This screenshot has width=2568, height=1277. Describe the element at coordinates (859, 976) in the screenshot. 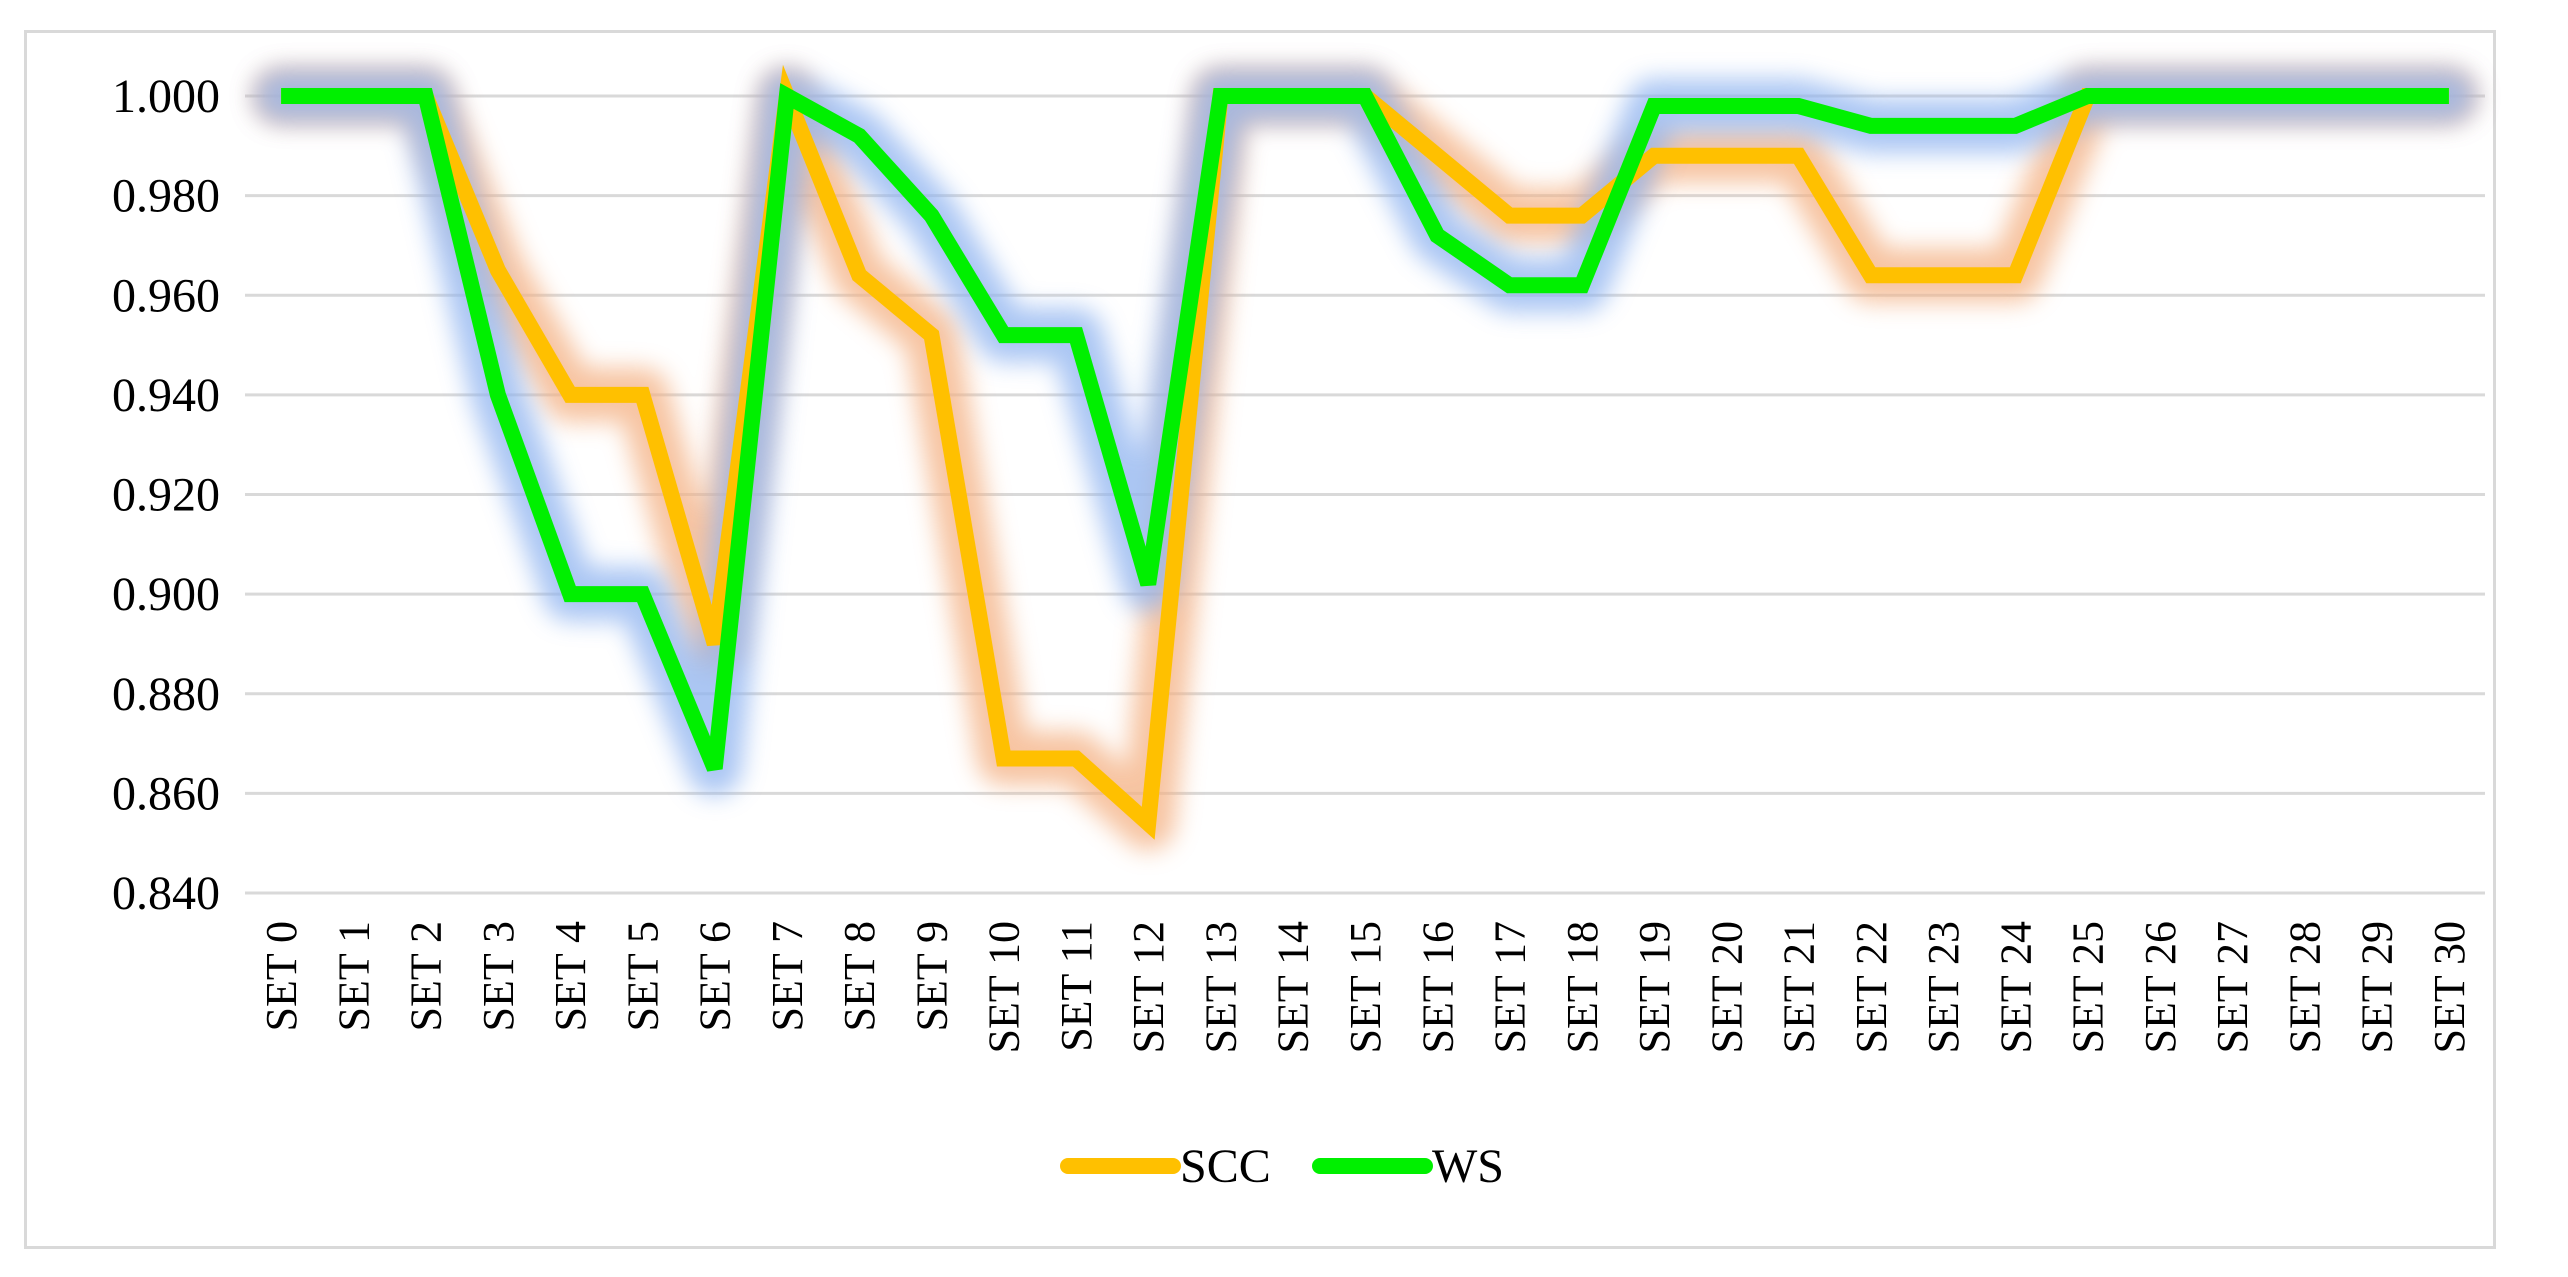

I see `x-tick-label: SET 8` at that location.